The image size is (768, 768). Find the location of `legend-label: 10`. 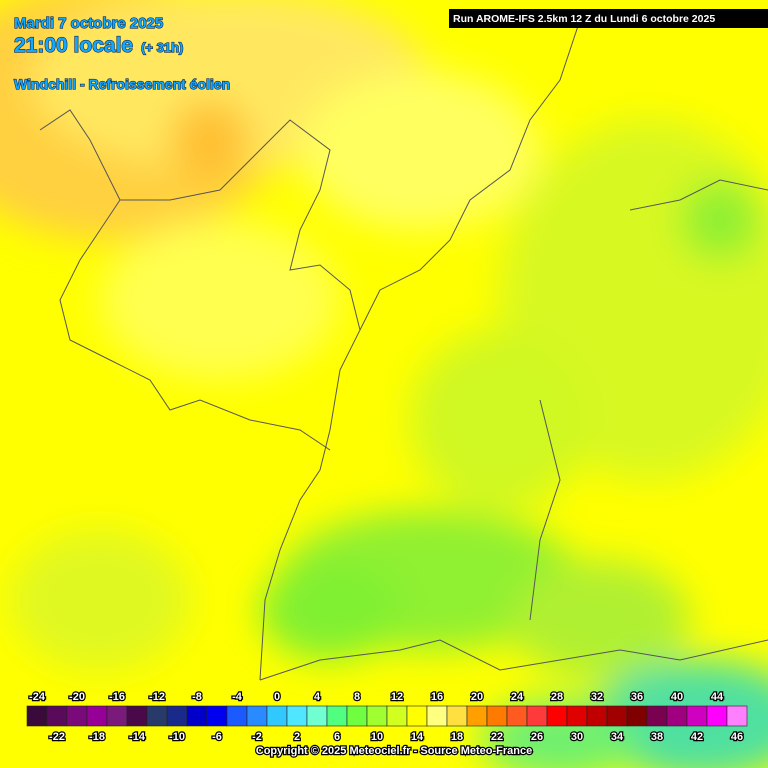

legend-label: 10 is located at coordinates (377, 737).